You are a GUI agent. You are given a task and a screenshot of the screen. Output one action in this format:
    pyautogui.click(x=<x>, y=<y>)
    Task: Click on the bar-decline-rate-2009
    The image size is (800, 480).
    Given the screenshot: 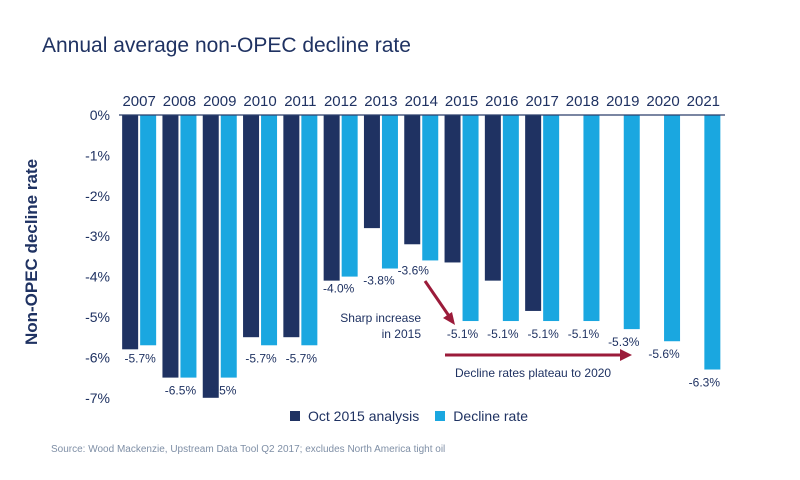 What is the action you would take?
    pyautogui.click(x=228, y=246)
    